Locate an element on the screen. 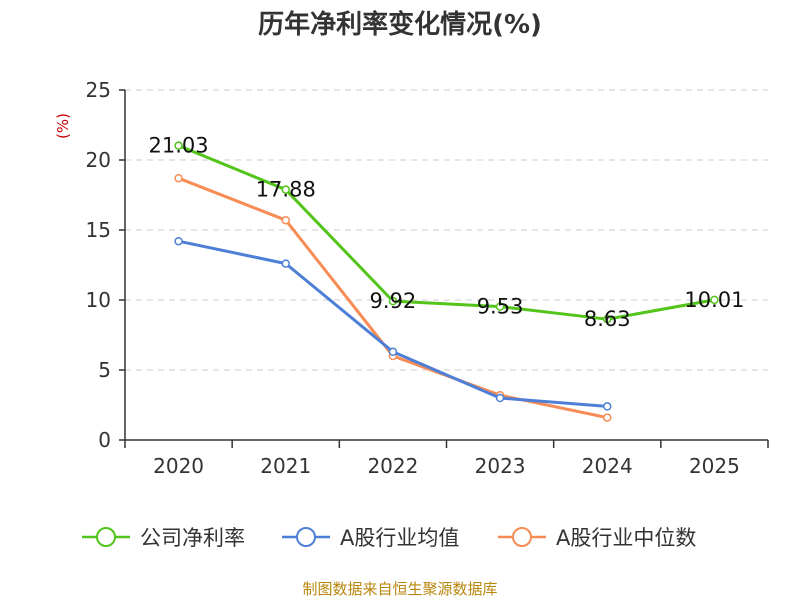 The height and width of the screenshot is (600, 800). legend-item-1: 公司净利率 is located at coordinates (163, 538).